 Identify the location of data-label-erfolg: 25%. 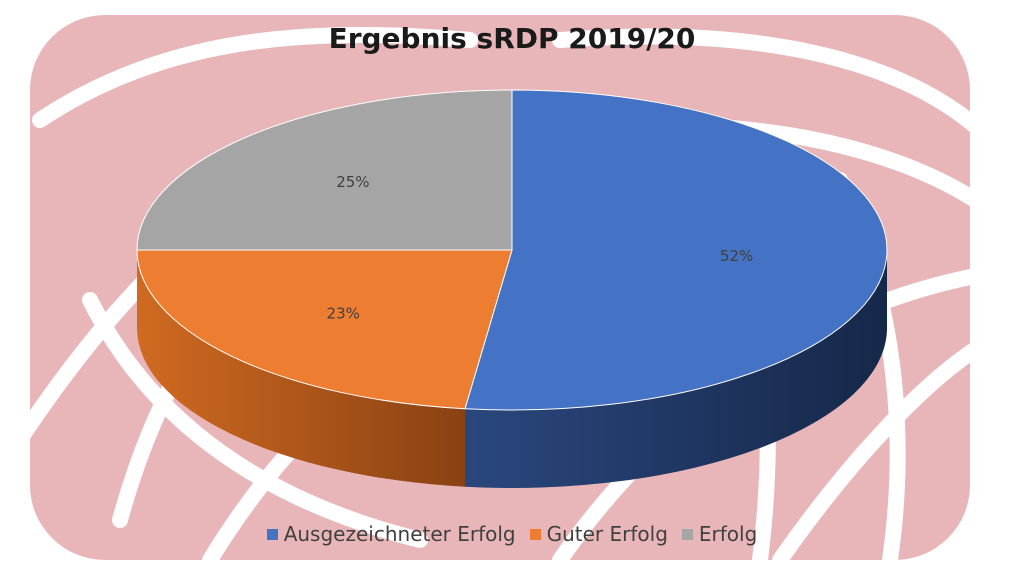
(352, 182).